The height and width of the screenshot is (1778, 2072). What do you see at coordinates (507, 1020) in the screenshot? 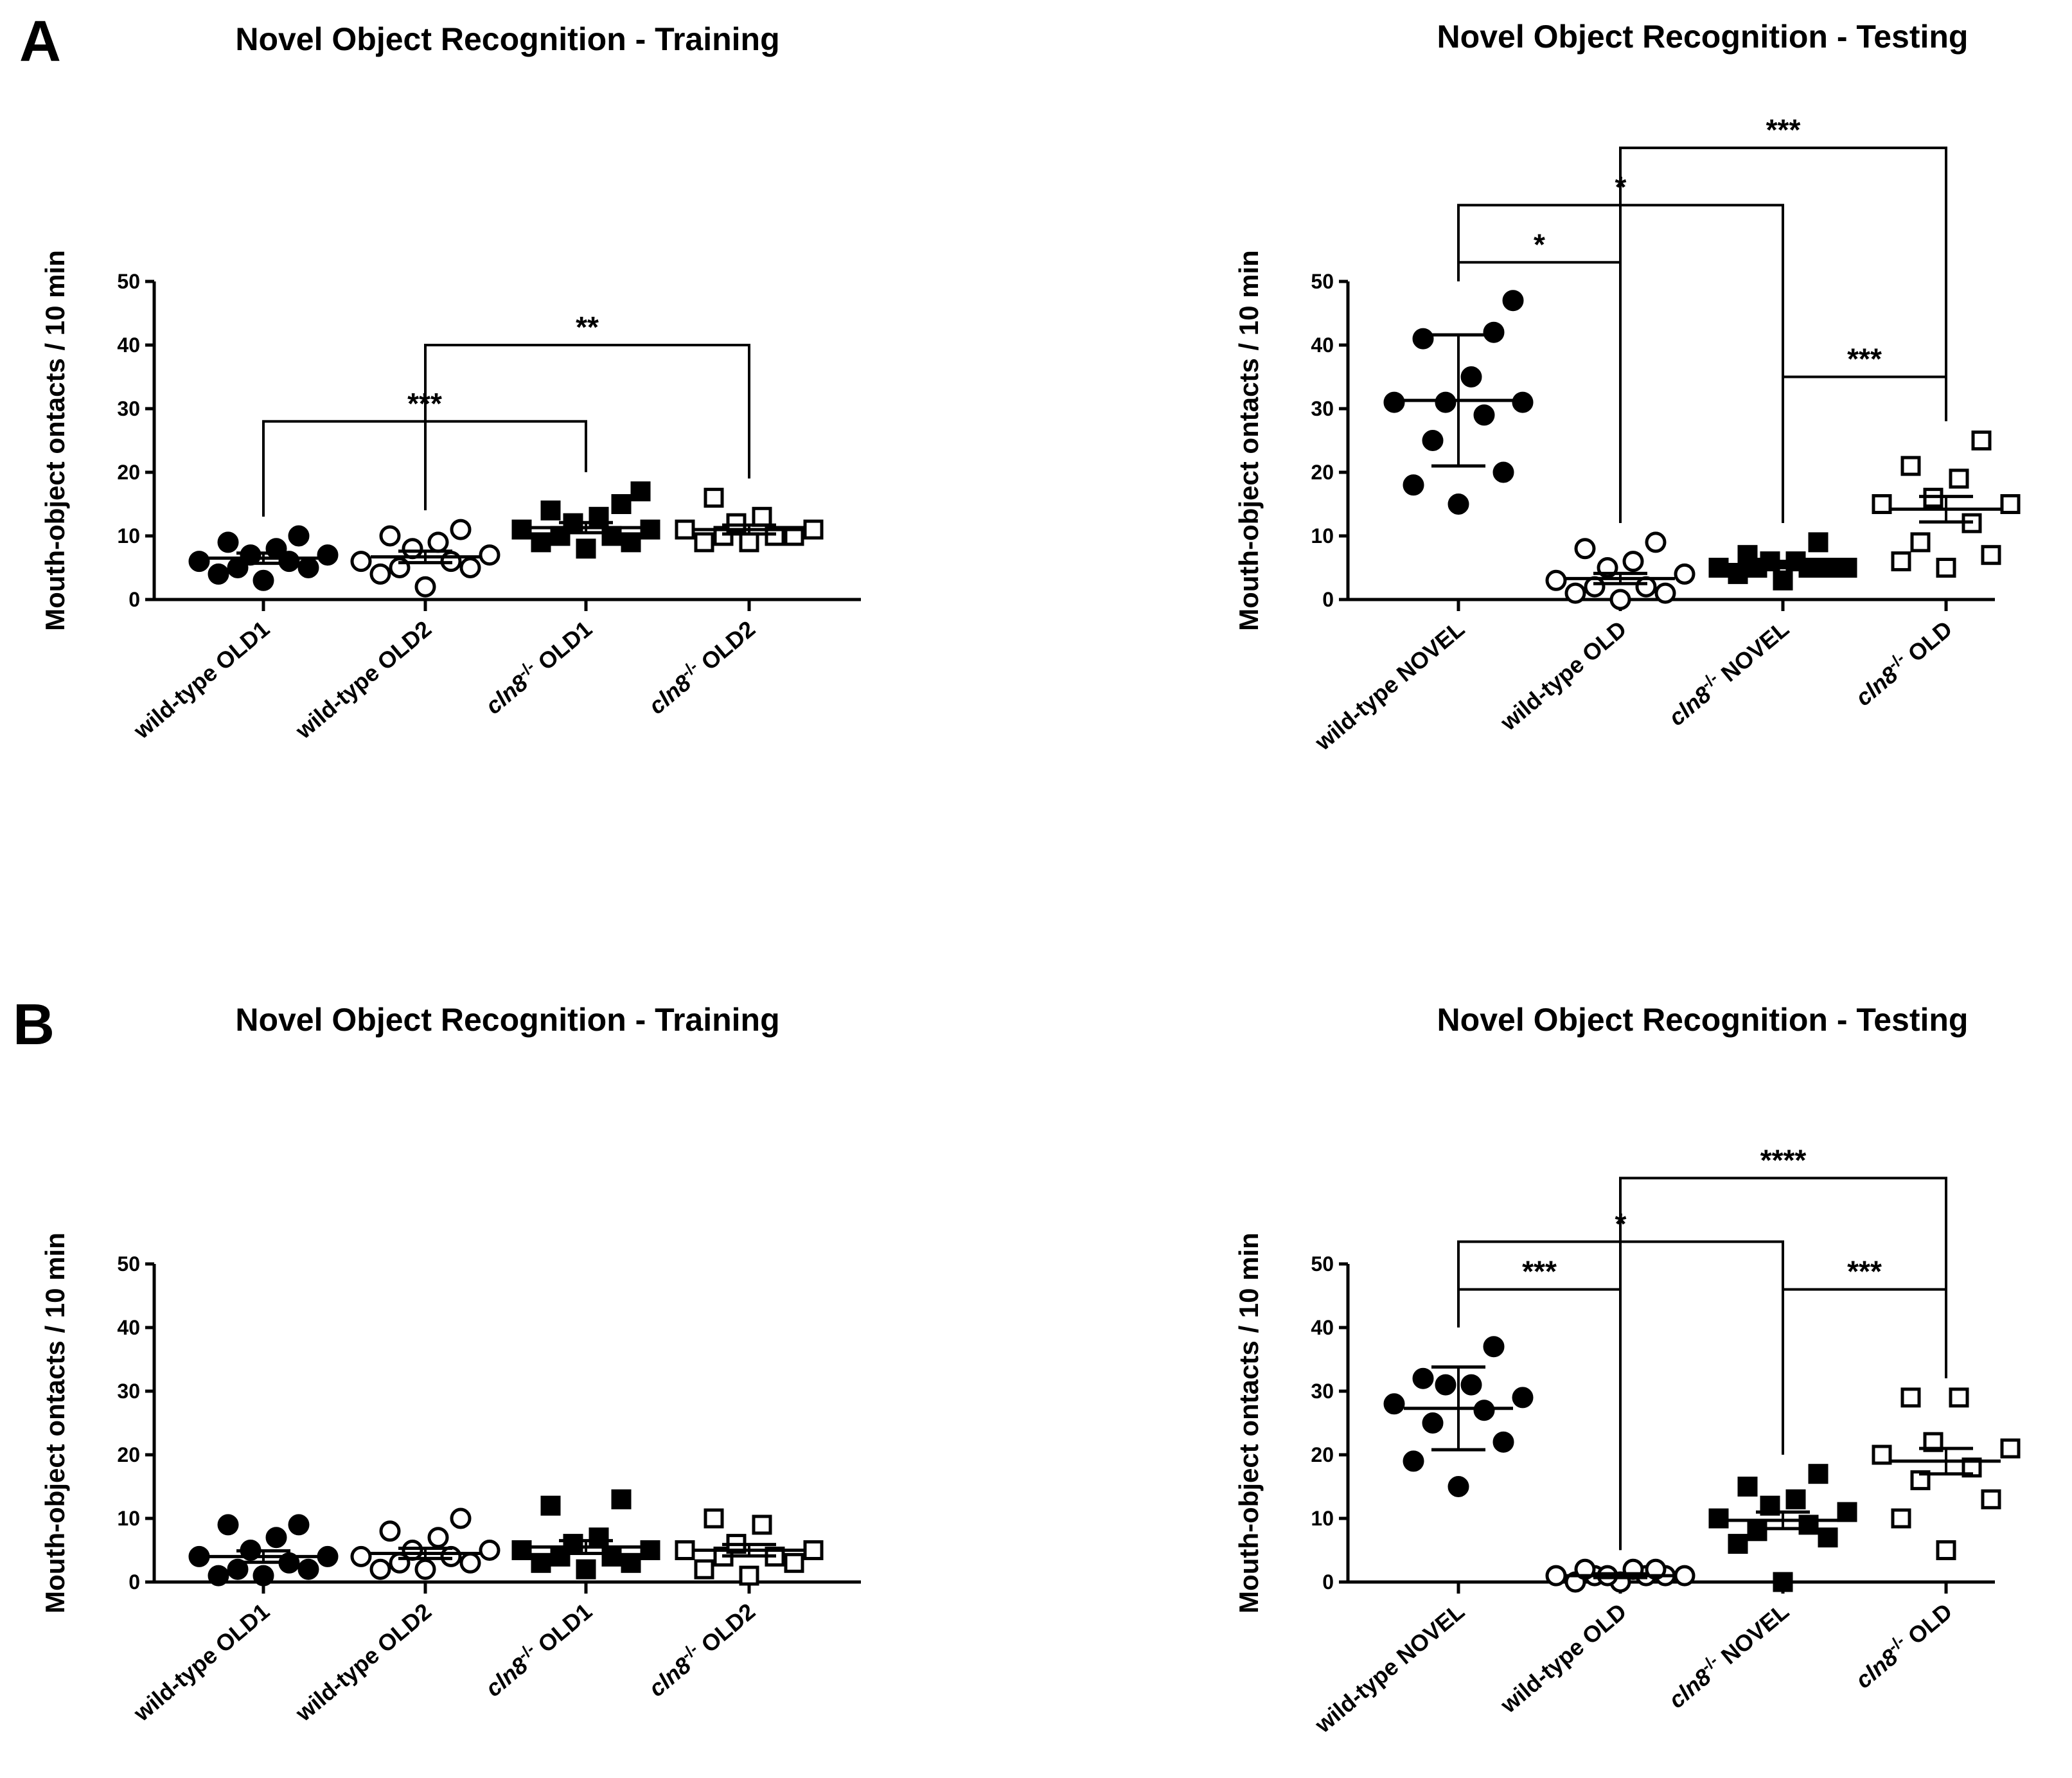
I see `chart-title: Novel Object Recognition - Training` at bounding box center [507, 1020].